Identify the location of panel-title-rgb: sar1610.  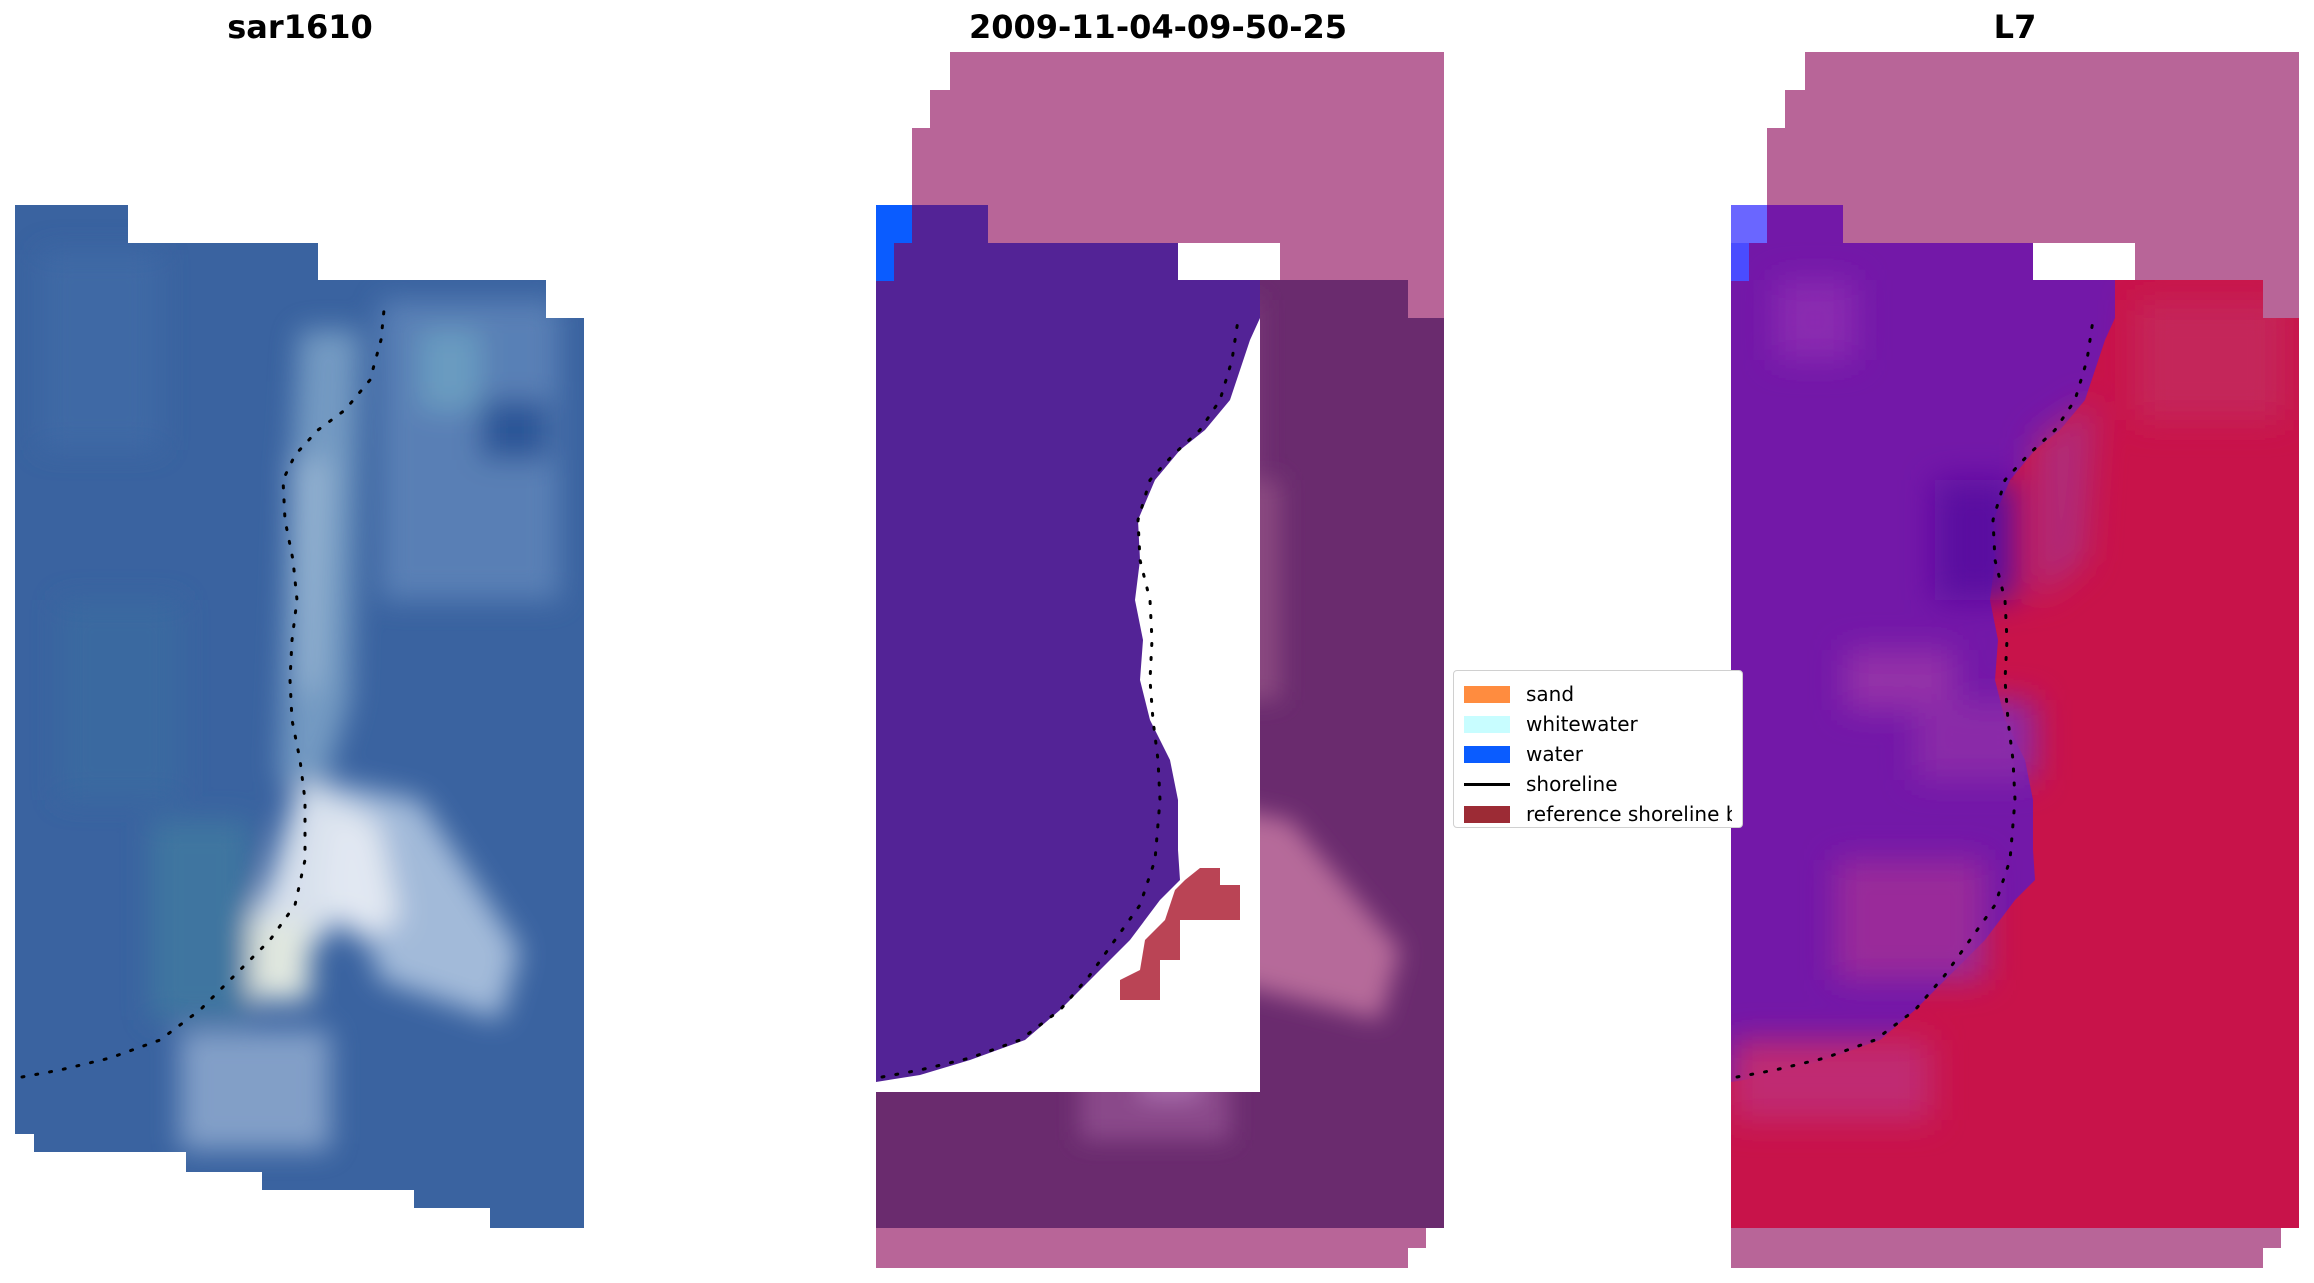
(300, 27).